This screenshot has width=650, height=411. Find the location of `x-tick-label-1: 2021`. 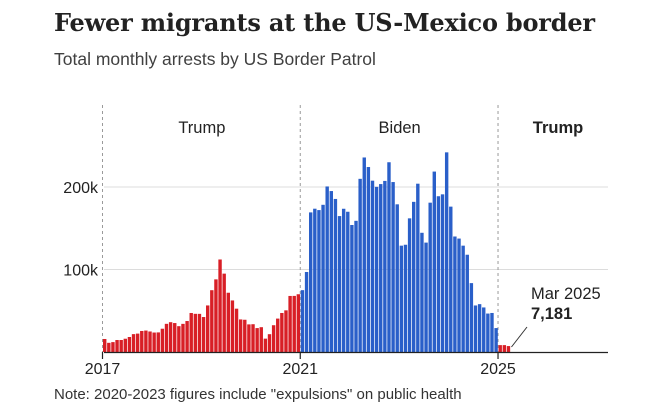

x-tick-label-1: 2021 is located at coordinates (300, 369).